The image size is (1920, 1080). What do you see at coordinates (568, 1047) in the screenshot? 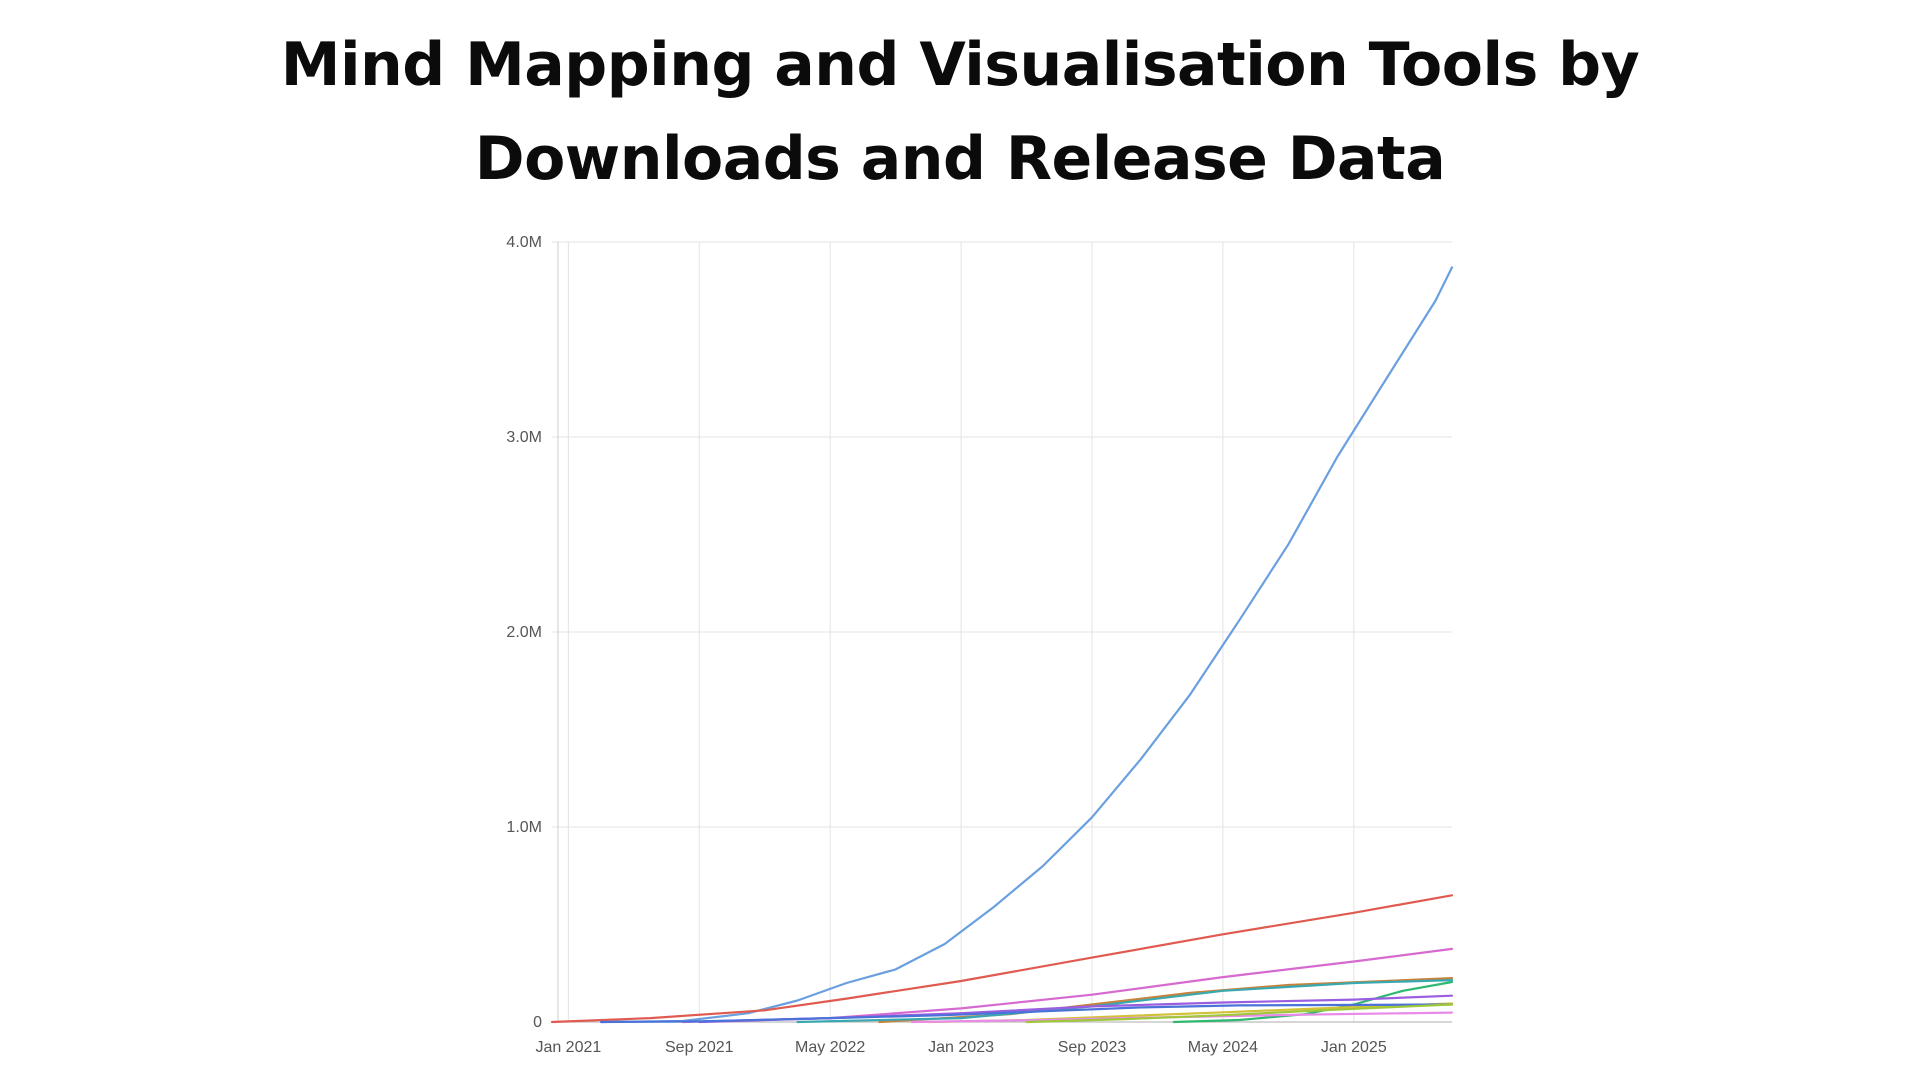
I see `x-tick-label: Jan 2021` at bounding box center [568, 1047].